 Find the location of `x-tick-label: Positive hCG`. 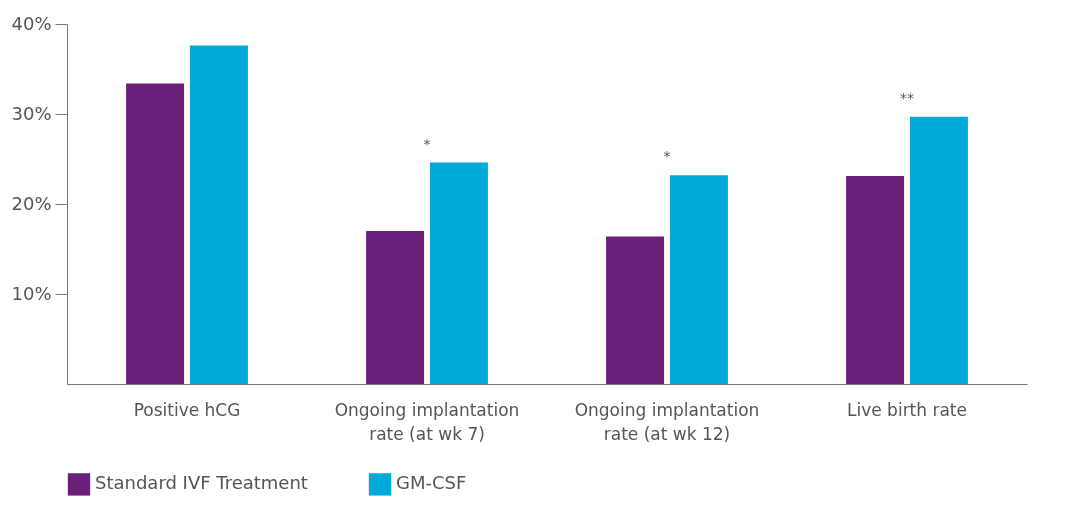

x-tick-label: Positive hCG is located at coordinates (187, 409).